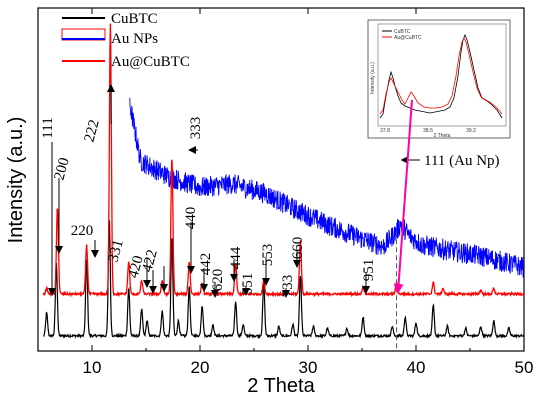  Describe the element at coordinates (16, 180) in the screenshot. I see `y-axis-title: Intensity (a.u.)` at that location.